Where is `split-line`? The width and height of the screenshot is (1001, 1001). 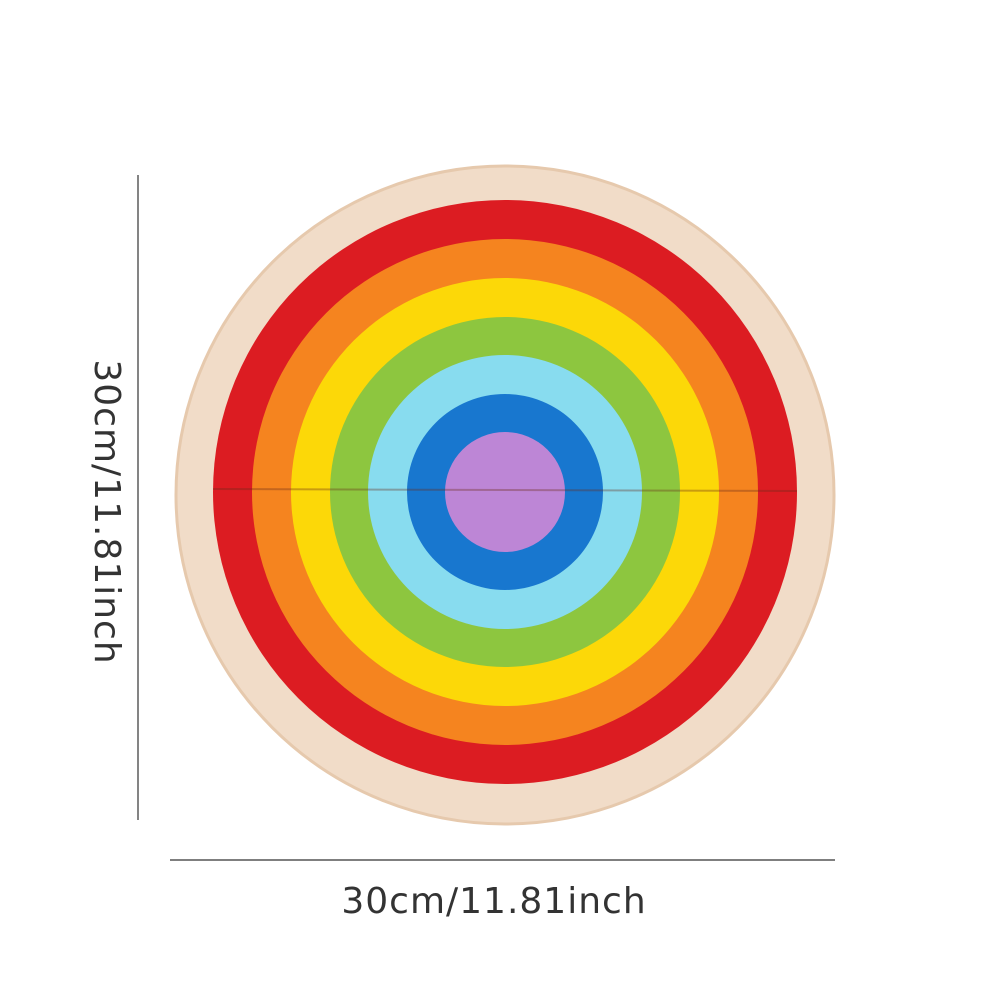 split-line is located at coordinates (505, 490).